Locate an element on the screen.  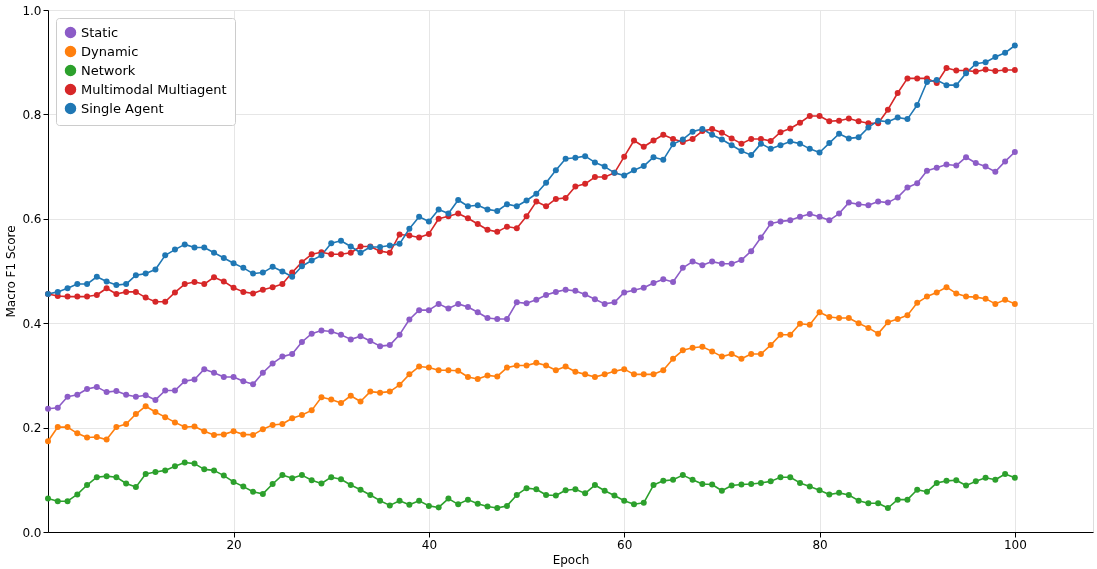
y-tick-label: 0.8 is located at coordinates (32, 114).